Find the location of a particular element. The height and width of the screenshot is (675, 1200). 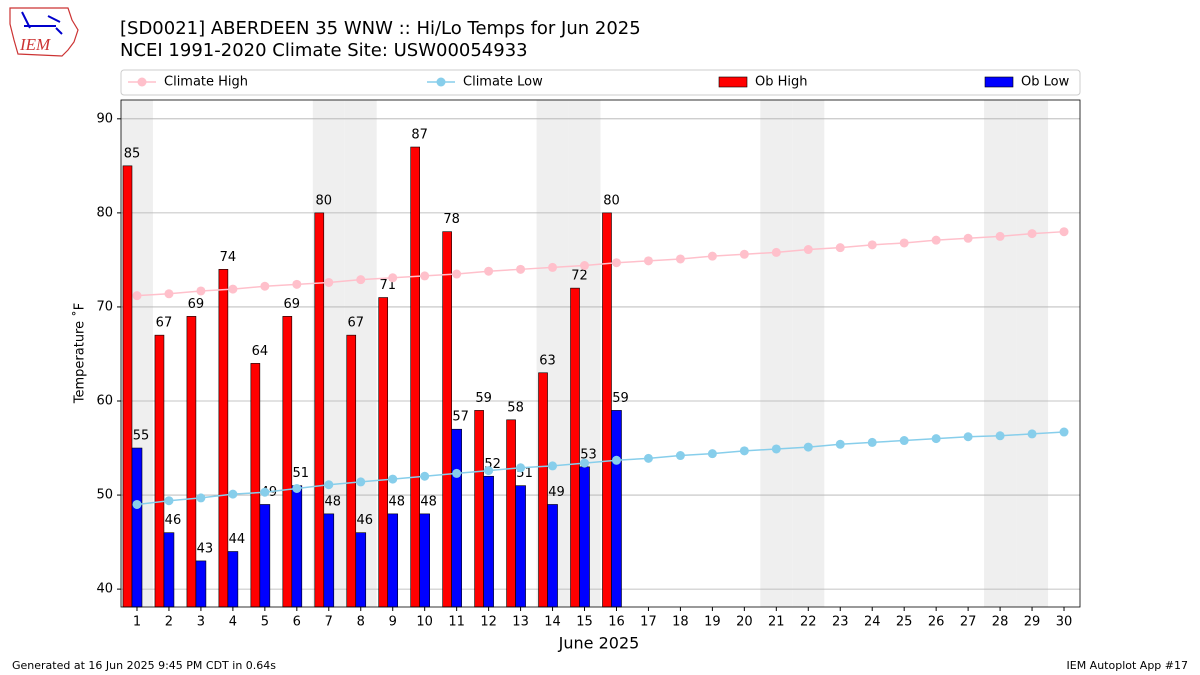

x-tick-label: 7 is located at coordinates (329, 622).